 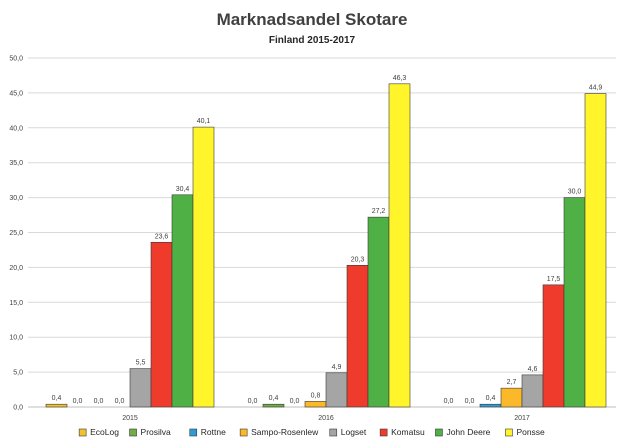 I want to click on bar-prosilva-2016, so click(x=273, y=405).